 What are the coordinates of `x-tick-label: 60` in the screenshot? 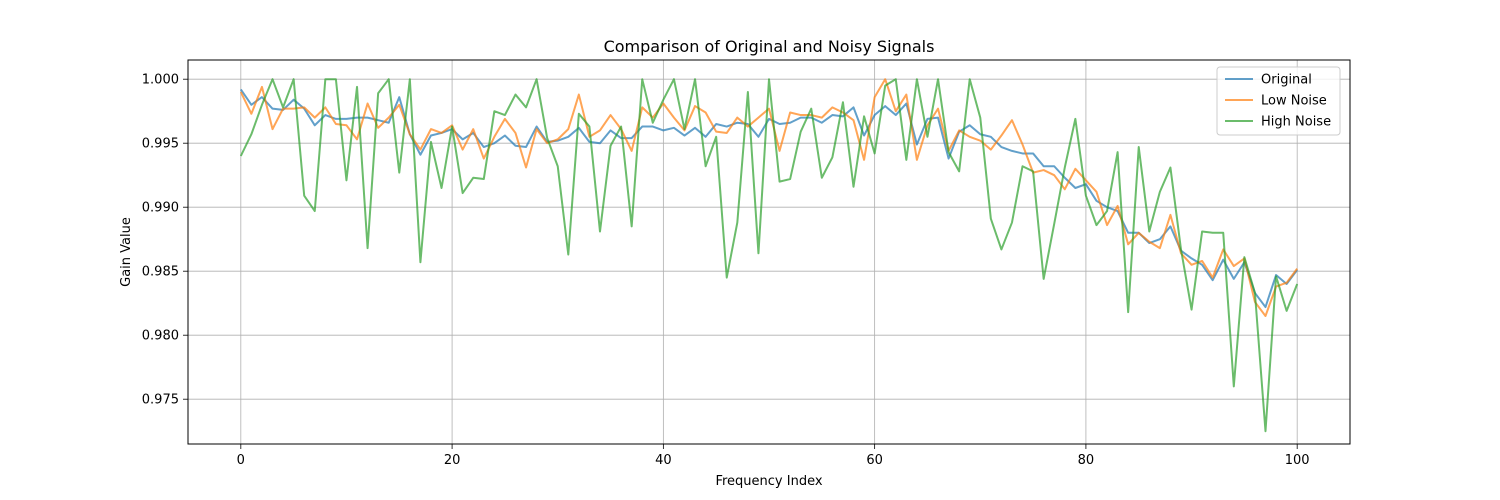 It's located at (874, 460).